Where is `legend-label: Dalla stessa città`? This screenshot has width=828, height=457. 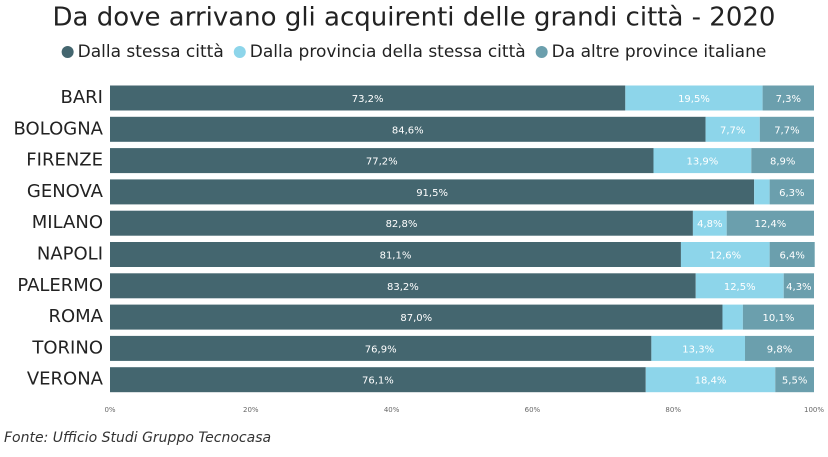 legend-label: Dalla stessa città is located at coordinates (151, 52).